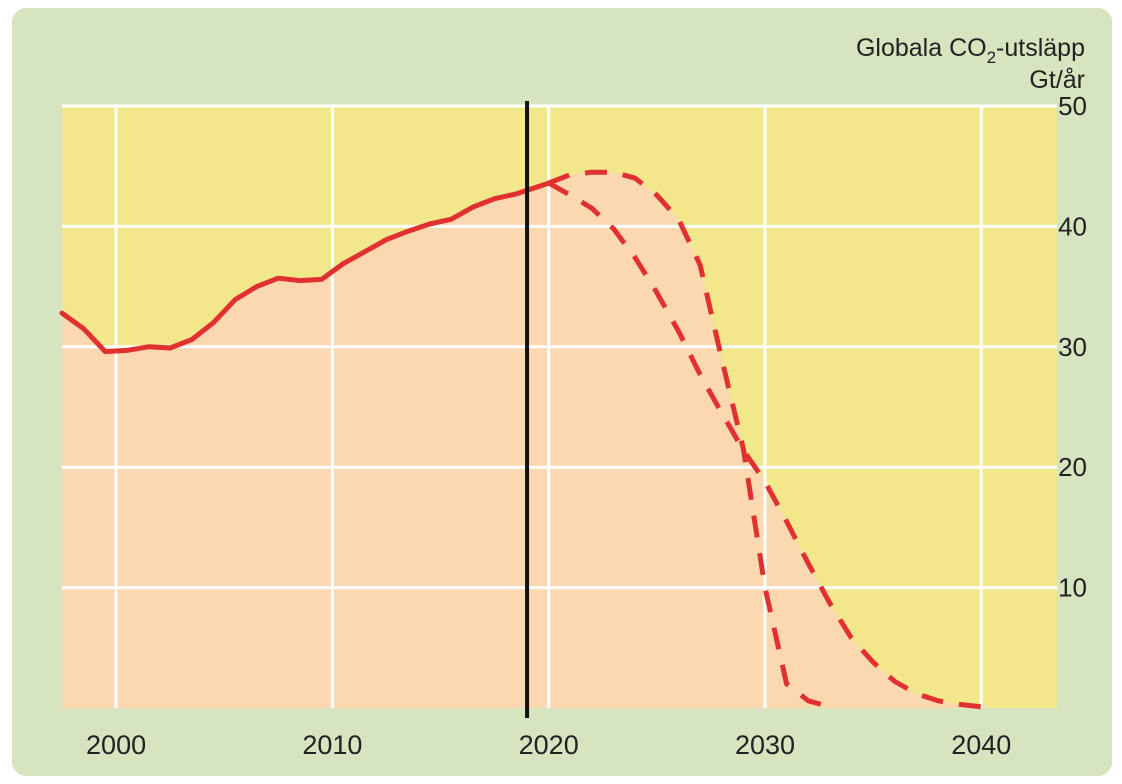  What do you see at coordinates (332, 745) in the screenshot?
I see `x-tick-label: 2010` at bounding box center [332, 745].